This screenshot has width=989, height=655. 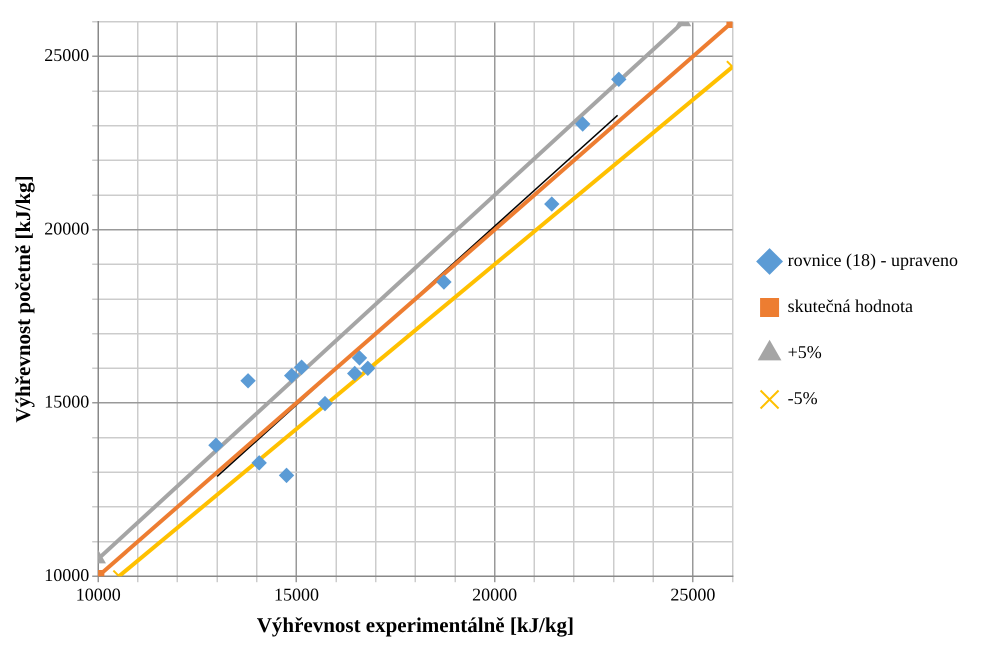 What do you see at coordinates (873, 260) in the screenshot?
I see `legend-label: rovnice (18) - upraveno` at bounding box center [873, 260].